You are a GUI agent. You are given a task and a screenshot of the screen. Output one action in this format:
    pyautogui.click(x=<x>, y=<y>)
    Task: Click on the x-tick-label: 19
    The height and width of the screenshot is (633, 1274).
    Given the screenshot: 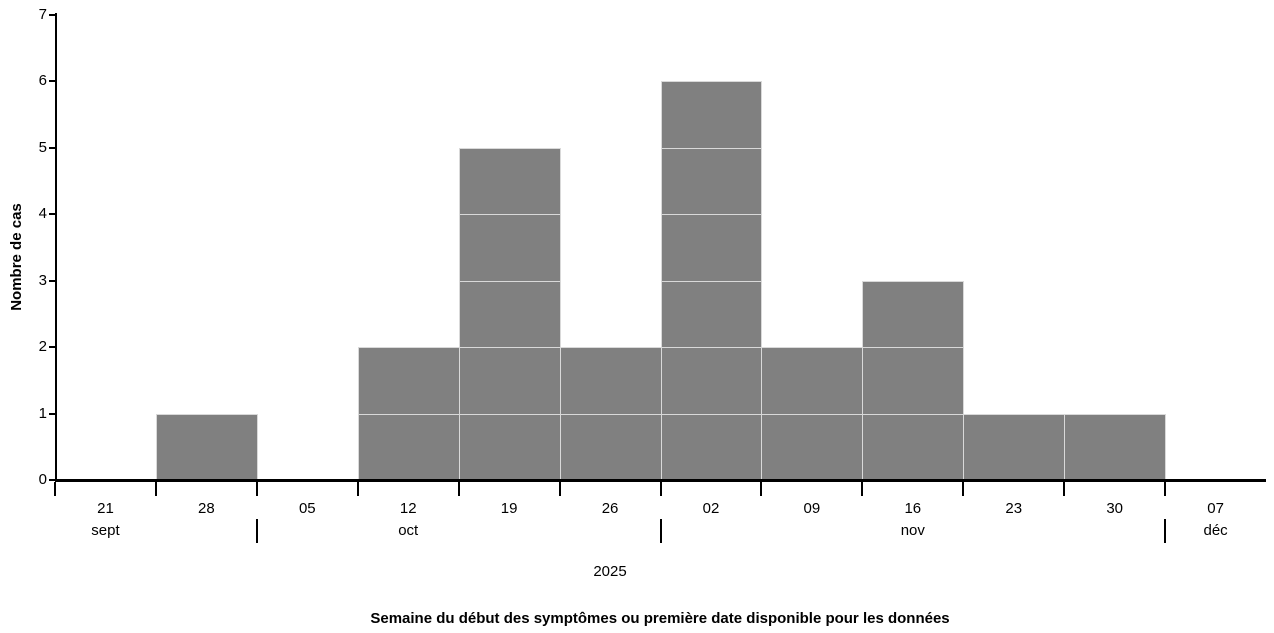 What is the action you would take?
    pyautogui.click(x=509, y=508)
    